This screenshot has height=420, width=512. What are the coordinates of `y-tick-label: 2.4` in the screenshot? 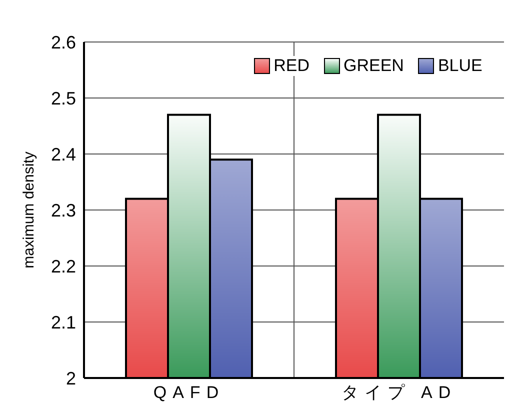 It's located at (63, 154).